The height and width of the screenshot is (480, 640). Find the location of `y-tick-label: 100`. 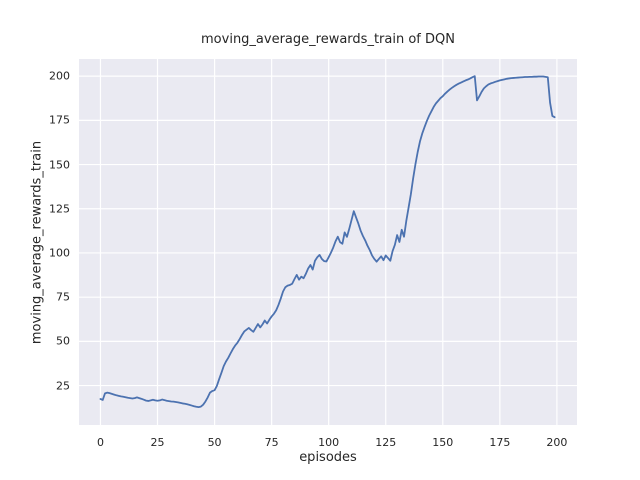

y-tick-label: 100 is located at coordinates (59, 253).